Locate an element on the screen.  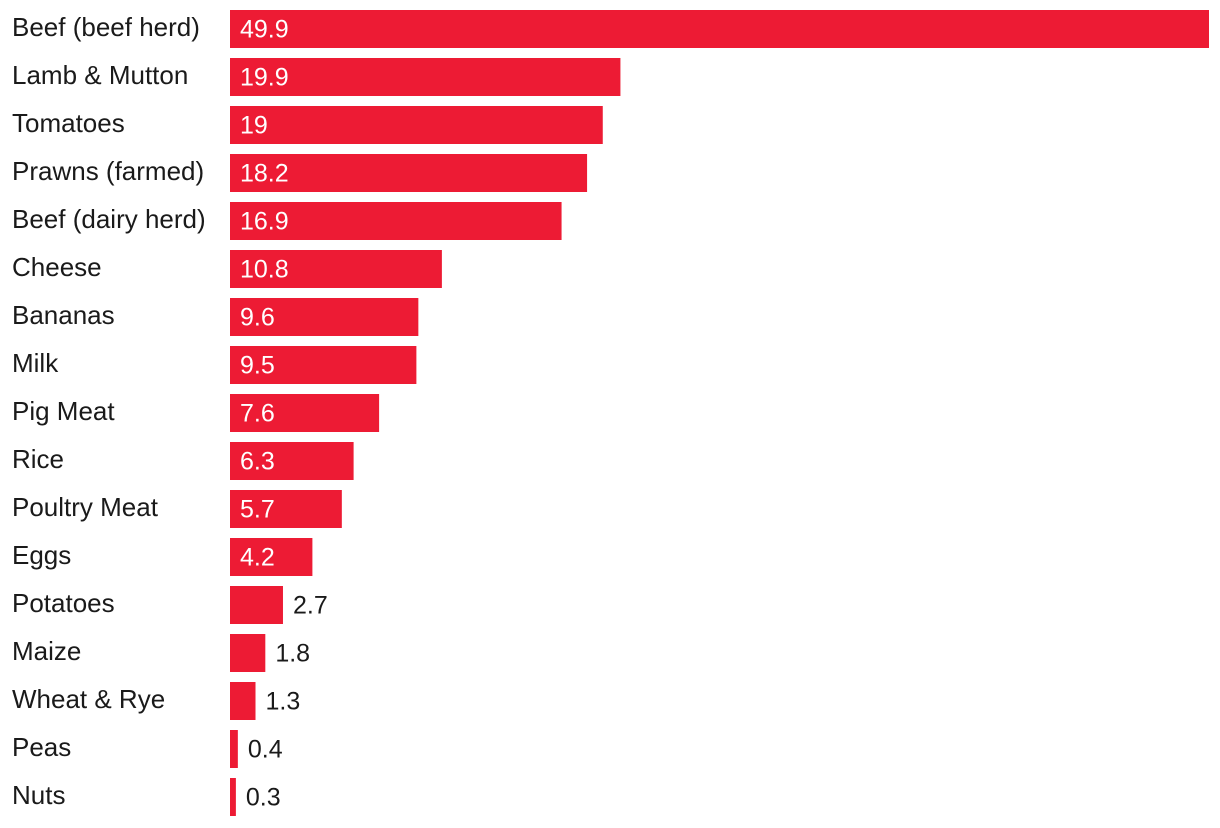
value-label: 10.8 is located at coordinates (264, 270).